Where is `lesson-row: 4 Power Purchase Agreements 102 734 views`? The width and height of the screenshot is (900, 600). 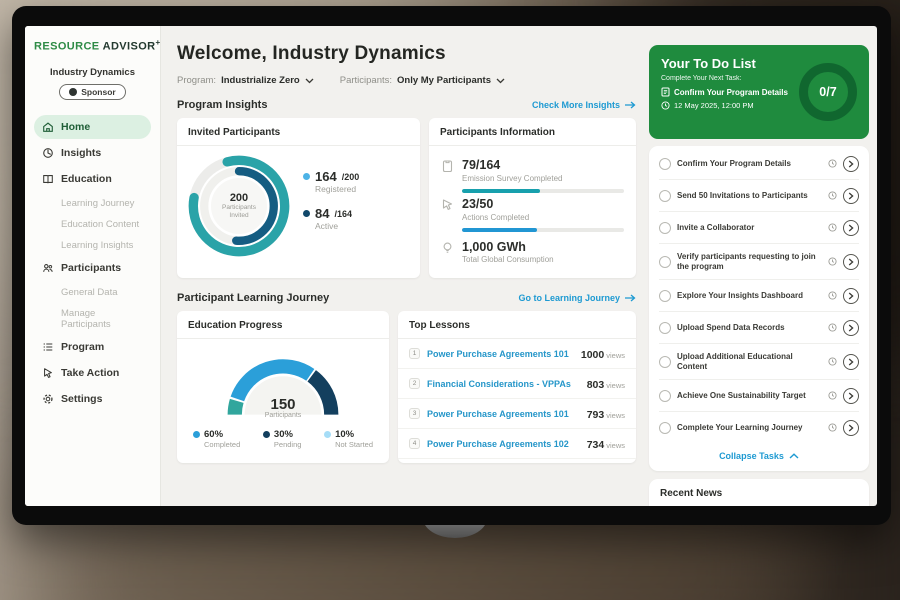
lesson-row: 4 Power Purchase Agreements 102 734 views is located at coordinates (517, 444).